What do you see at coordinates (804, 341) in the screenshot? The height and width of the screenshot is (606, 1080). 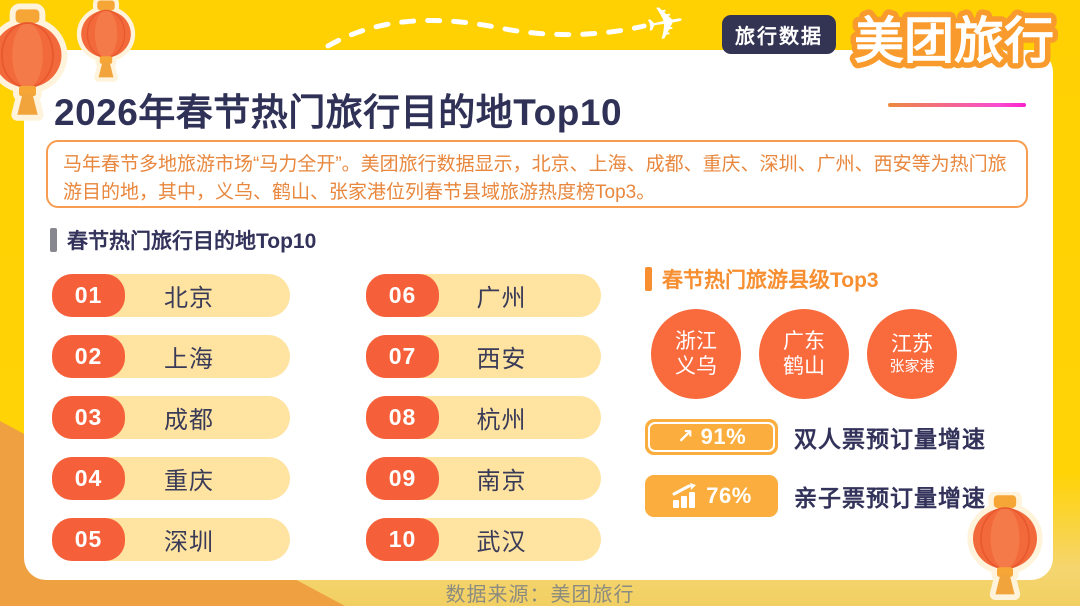 I see `county-region-label: 广东` at bounding box center [804, 341].